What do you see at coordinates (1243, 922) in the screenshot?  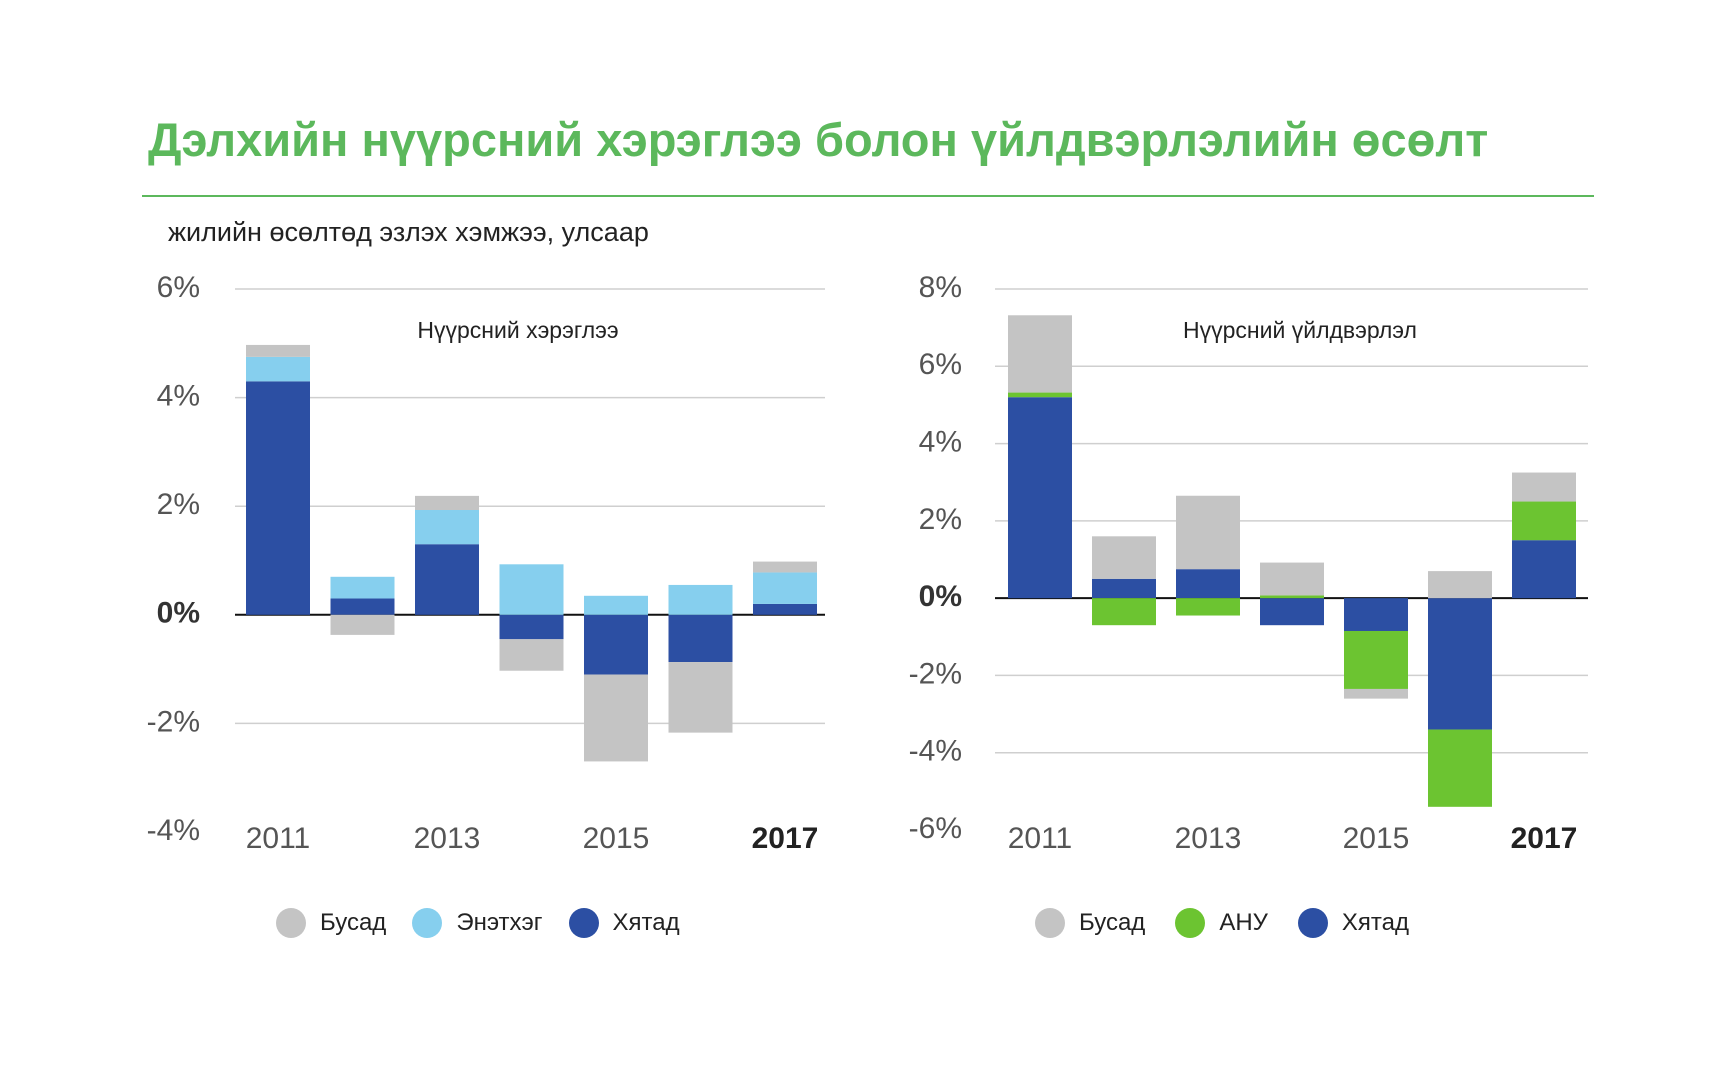 I see `legend-label: АНУ` at bounding box center [1243, 922].